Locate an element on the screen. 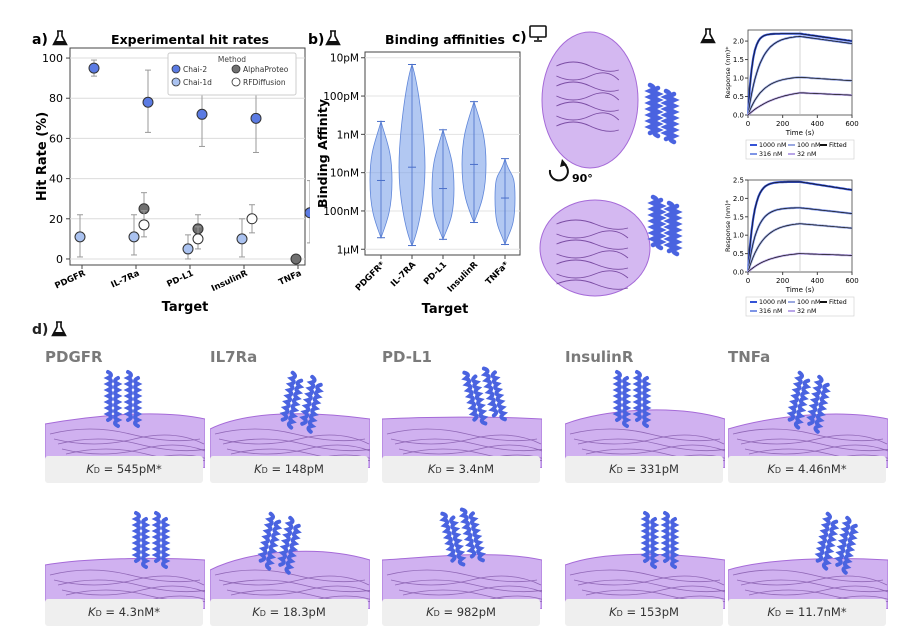 The height and width of the screenshot is (634, 900). y-tick-label: 20 is located at coordinates (56, 219).